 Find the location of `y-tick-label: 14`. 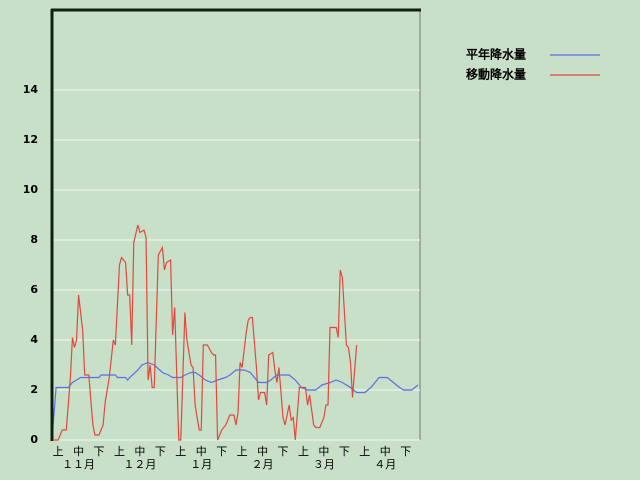

y-tick-label: 14 is located at coordinates (31, 89).